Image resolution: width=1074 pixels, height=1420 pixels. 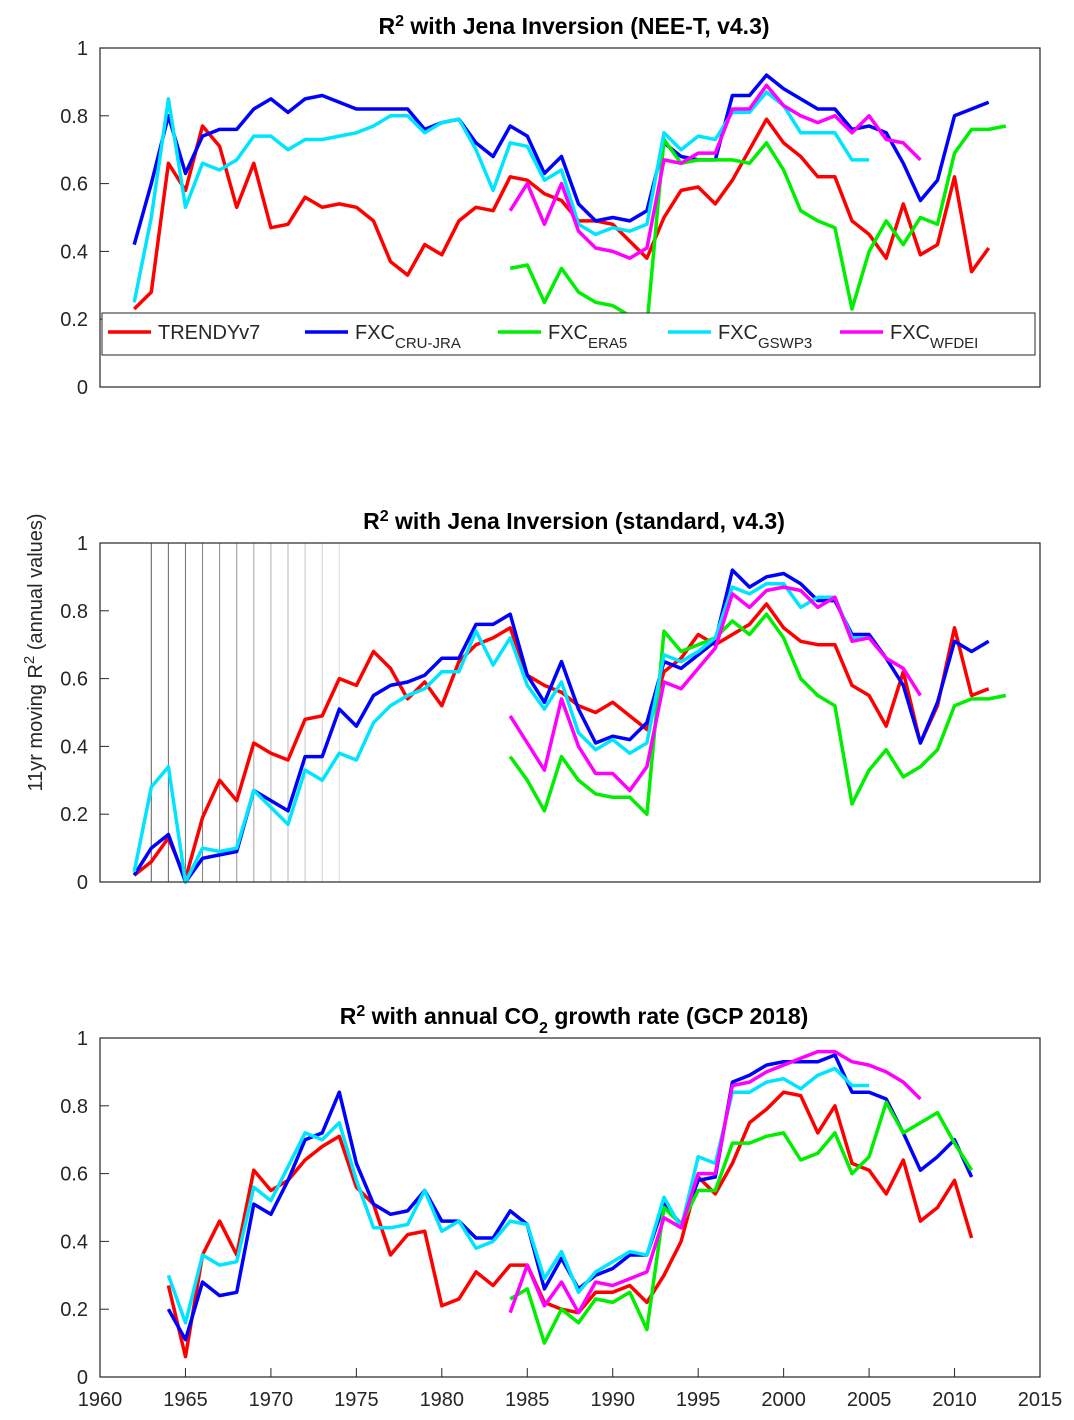 I want to click on x-tick-label: 2005, so click(x=869, y=1400).